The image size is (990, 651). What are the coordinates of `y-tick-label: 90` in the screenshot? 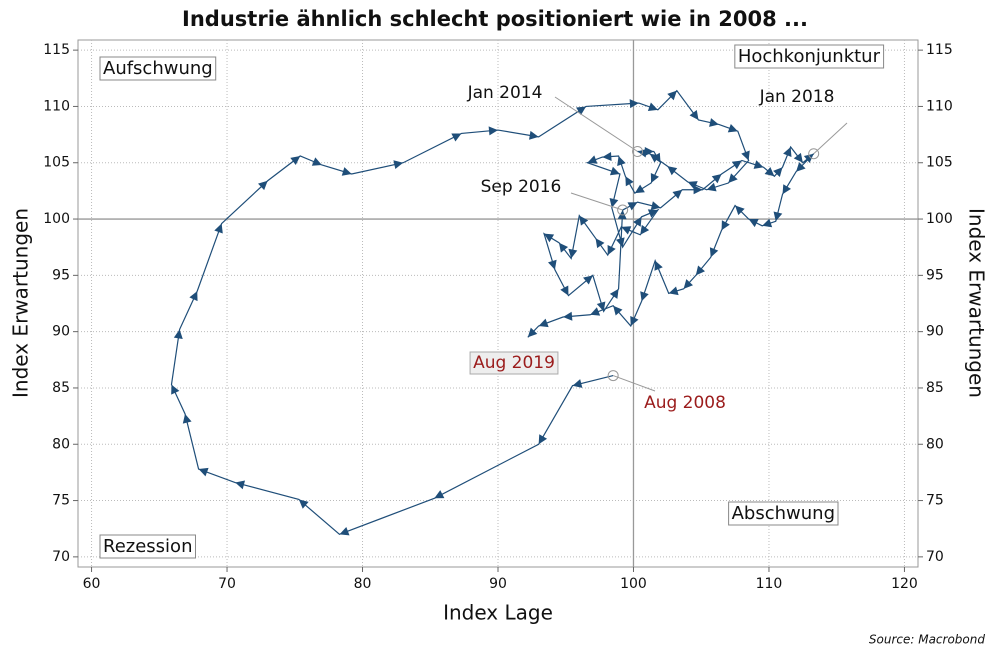 It's located at (61, 332).